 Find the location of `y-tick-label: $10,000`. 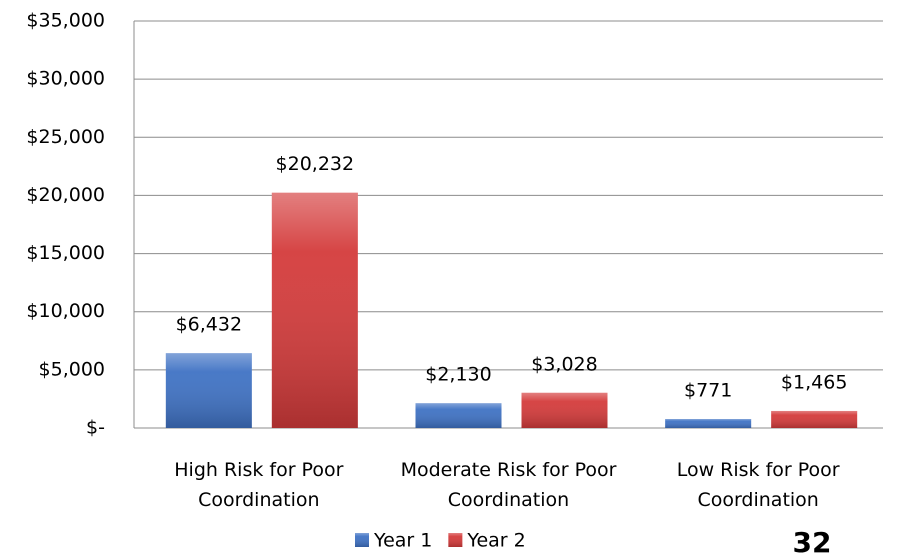

y-tick-label: $10,000 is located at coordinates (65, 311).